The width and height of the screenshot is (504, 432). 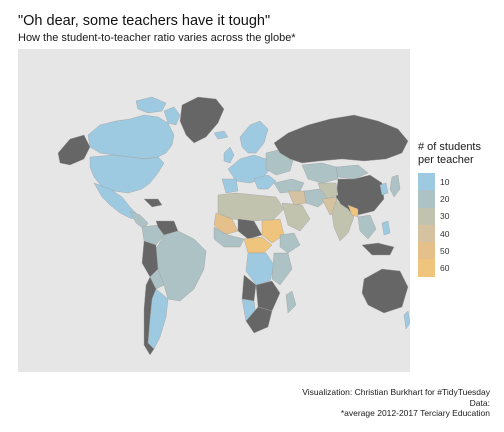 What do you see at coordinates (258, 245) in the screenshot?
I see `country-central-african` at bounding box center [258, 245].